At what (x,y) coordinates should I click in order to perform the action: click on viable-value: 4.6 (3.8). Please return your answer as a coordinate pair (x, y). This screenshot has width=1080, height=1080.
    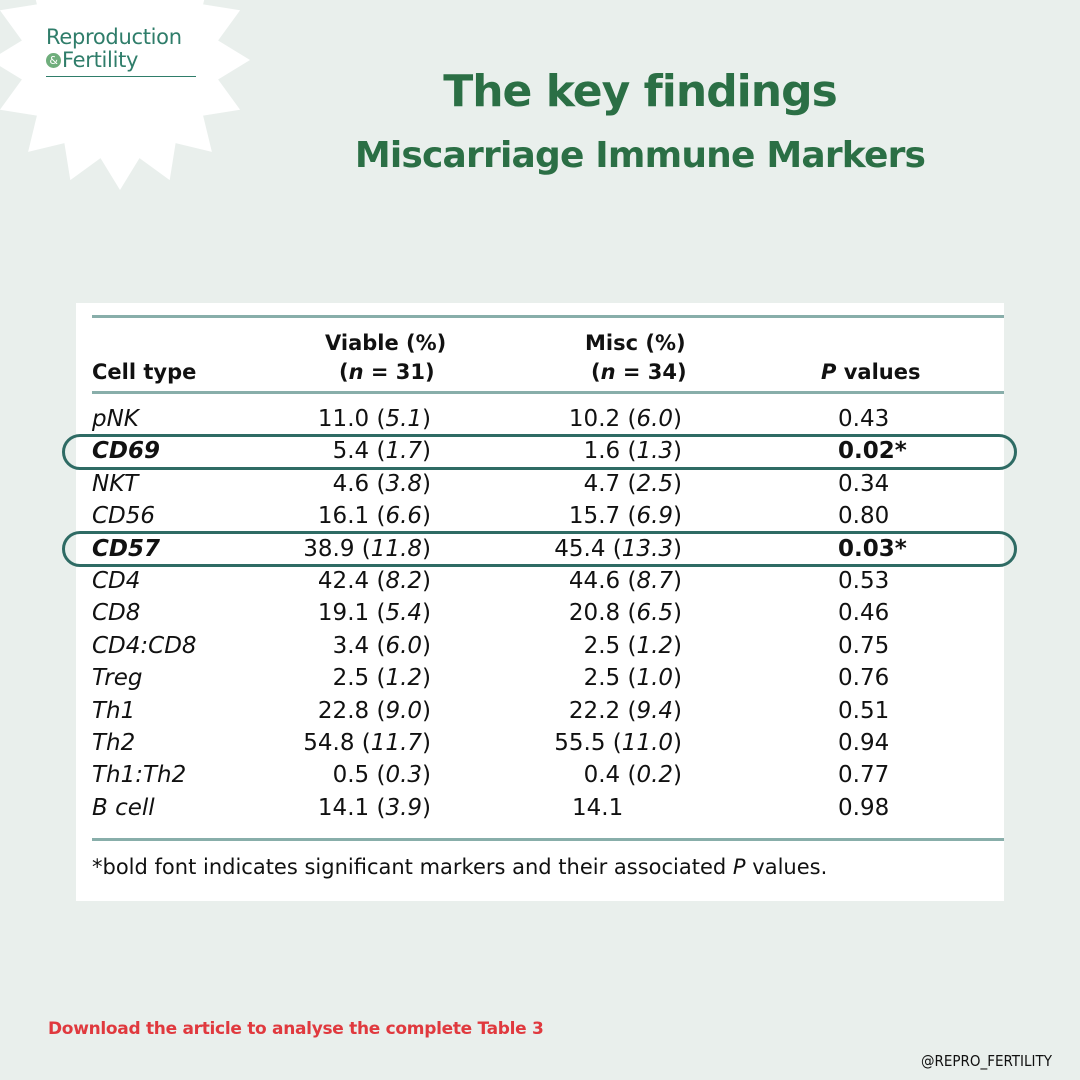
    Looking at the image, I should click on (381, 483).